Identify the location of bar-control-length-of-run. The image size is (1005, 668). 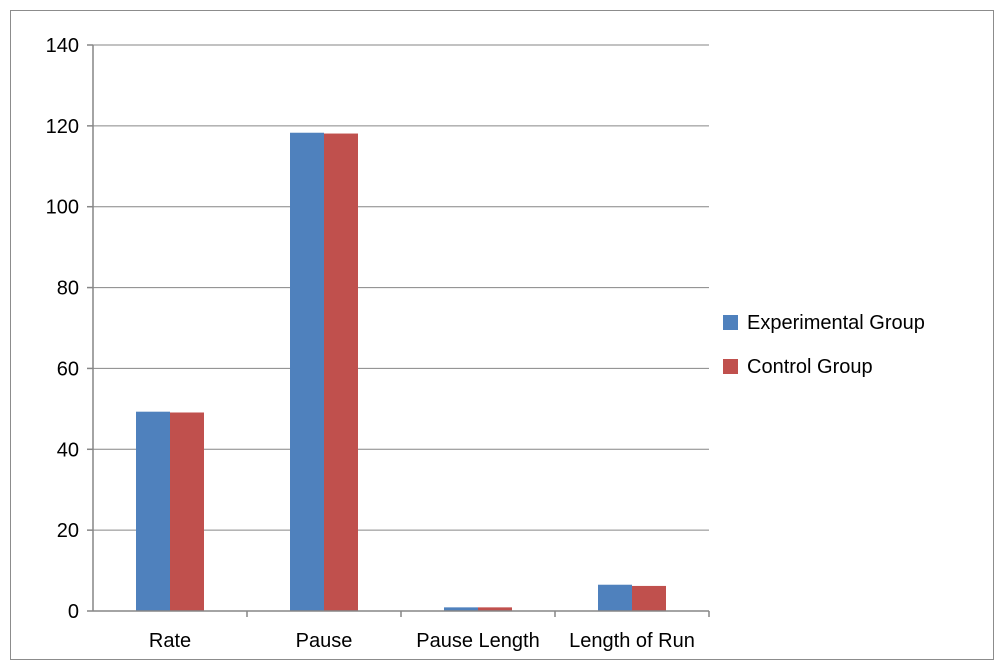
(649, 598).